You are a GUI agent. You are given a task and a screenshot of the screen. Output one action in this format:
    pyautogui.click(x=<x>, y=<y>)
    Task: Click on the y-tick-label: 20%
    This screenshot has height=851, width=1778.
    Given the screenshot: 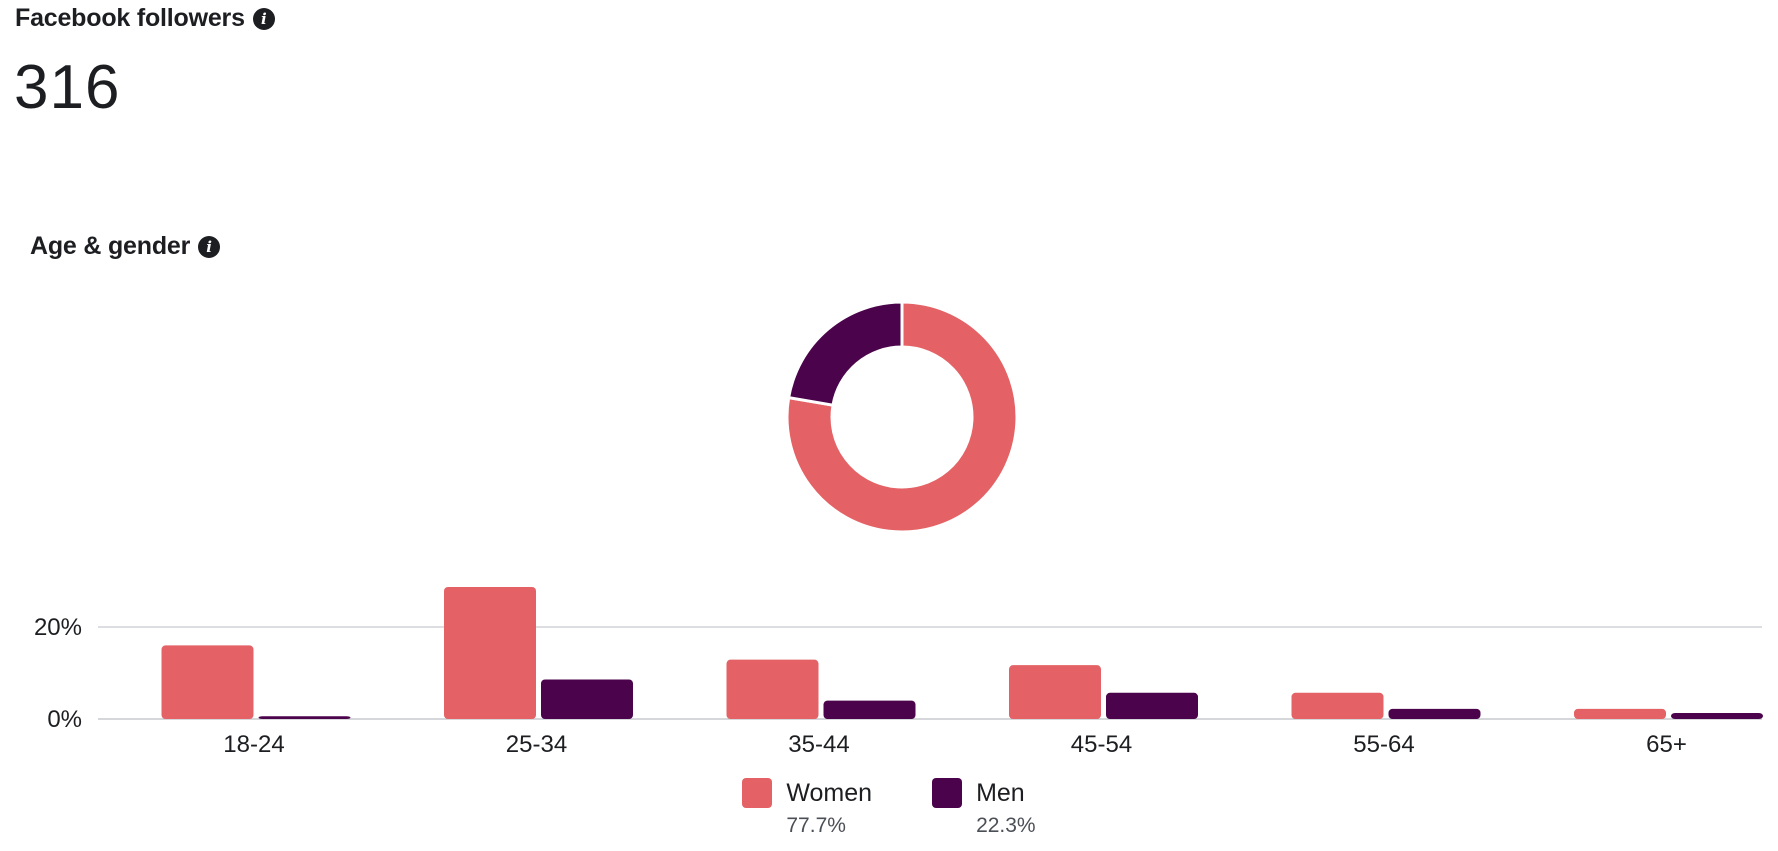 What is the action you would take?
    pyautogui.click(x=58, y=627)
    